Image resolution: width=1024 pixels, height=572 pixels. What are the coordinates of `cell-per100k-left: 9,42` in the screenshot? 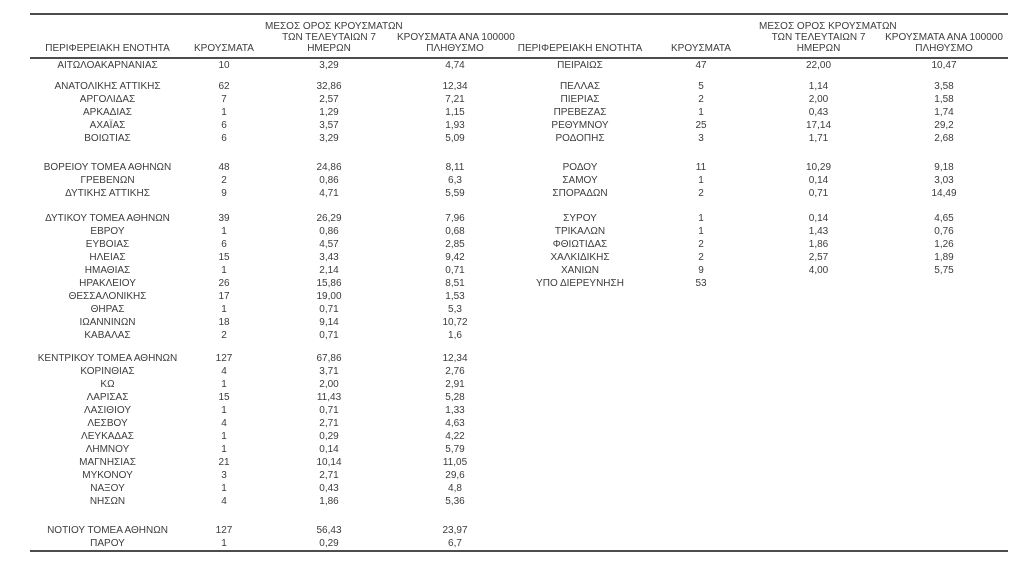 It's located at (455, 257).